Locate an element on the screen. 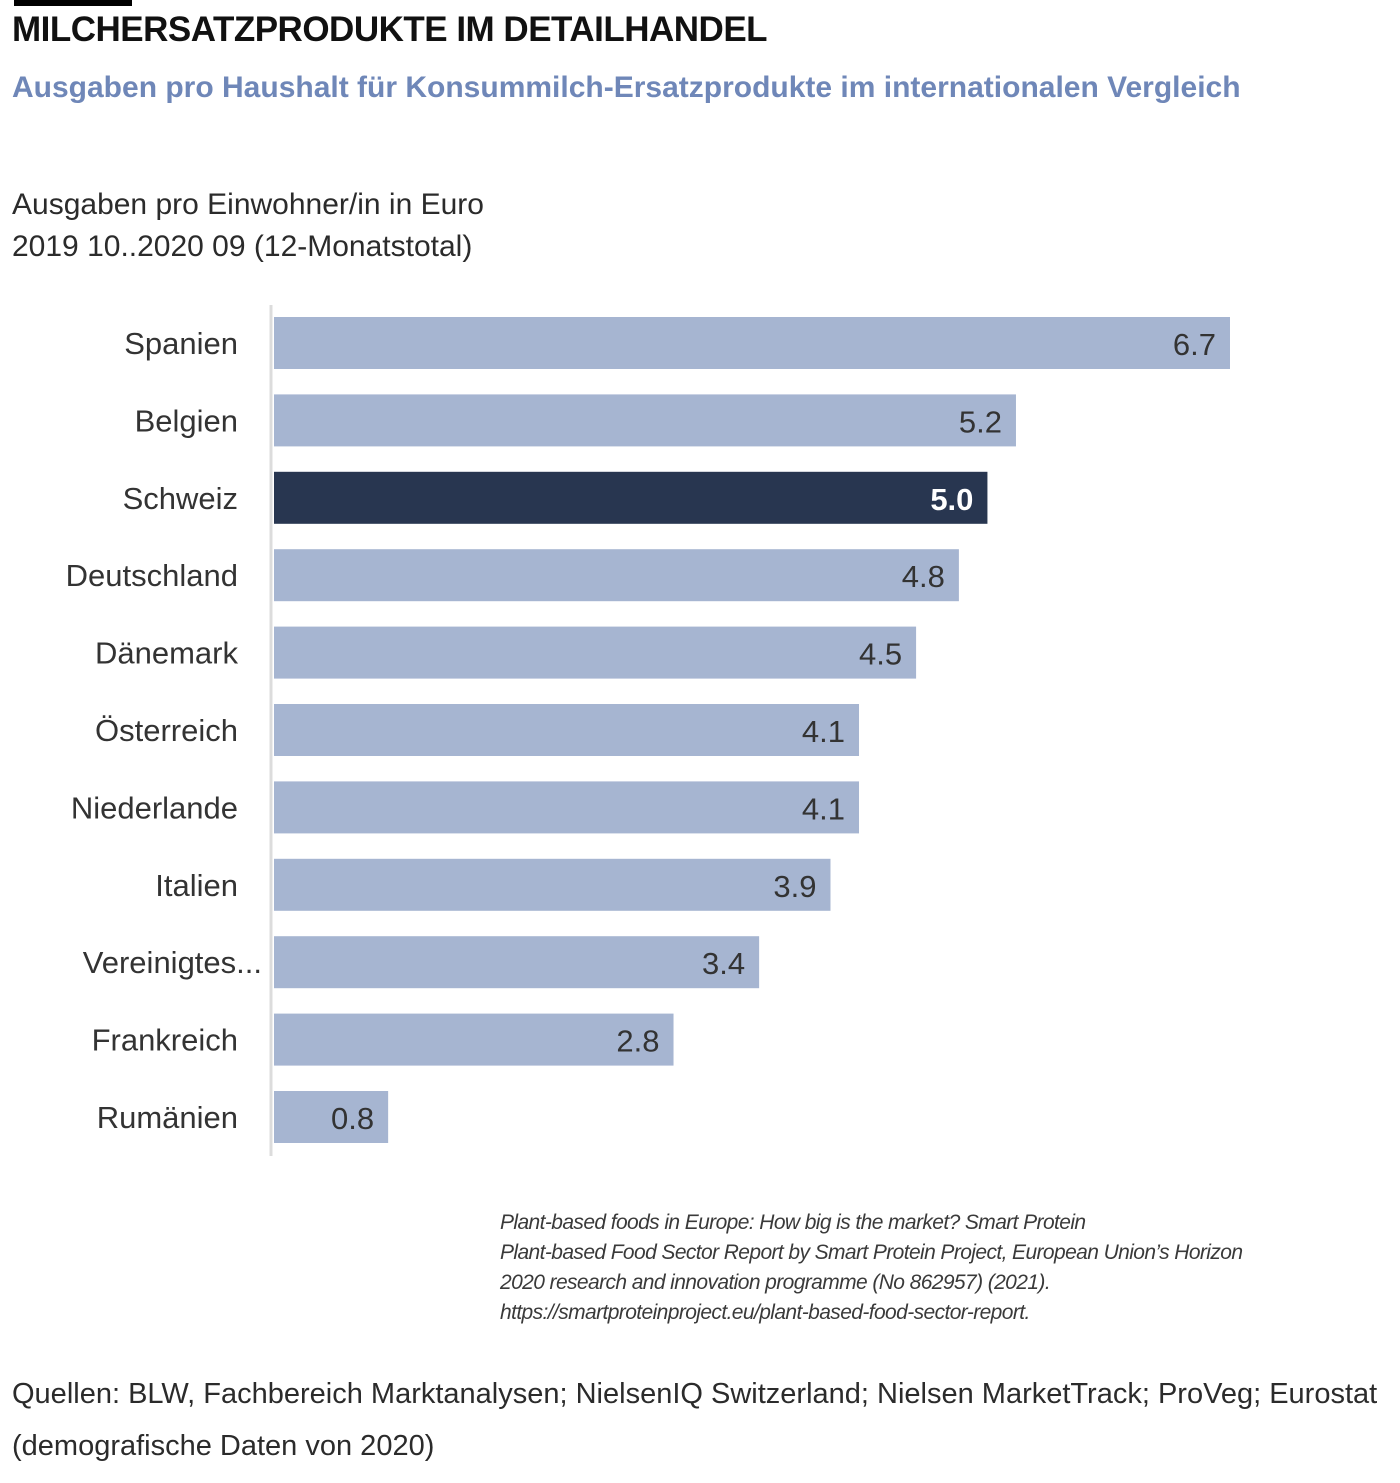 Image resolution: width=1400 pixels, height=1483 pixels. category-label: Niederlande is located at coordinates (154, 807).